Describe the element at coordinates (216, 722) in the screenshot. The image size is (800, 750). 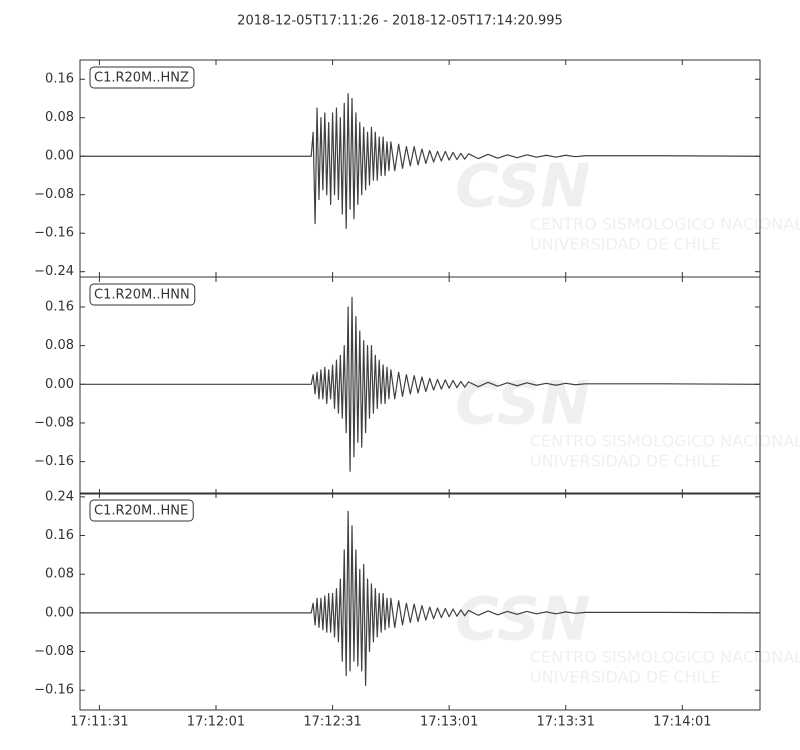
I see `x-tick-label: 17:12:01` at that location.